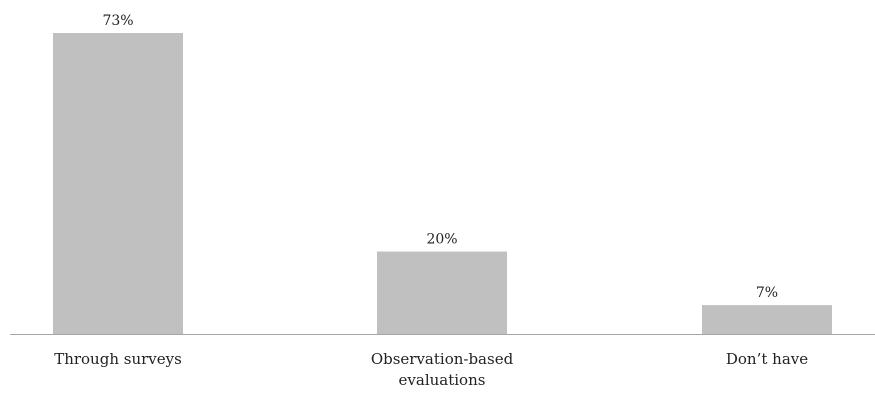  Describe the element at coordinates (441, 240) in the screenshot. I see `data-label-2: 20%` at that location.